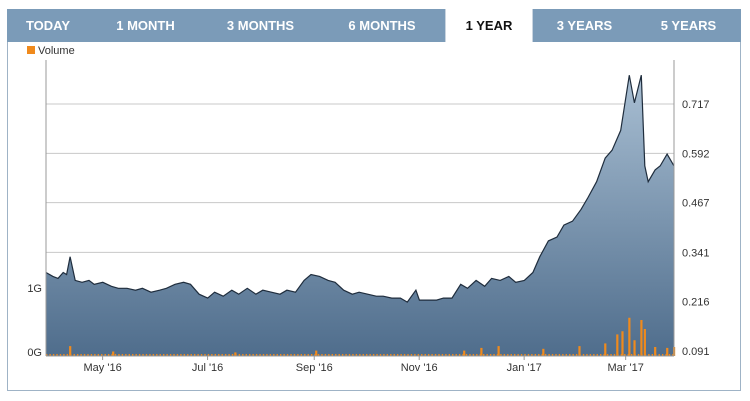 This screenshot has width=750, height=401. What do you see at coordinates (145, 25) in the screenshot?
I see `tab-1-month: 1 MONTH` at bounding box center [145, 25].